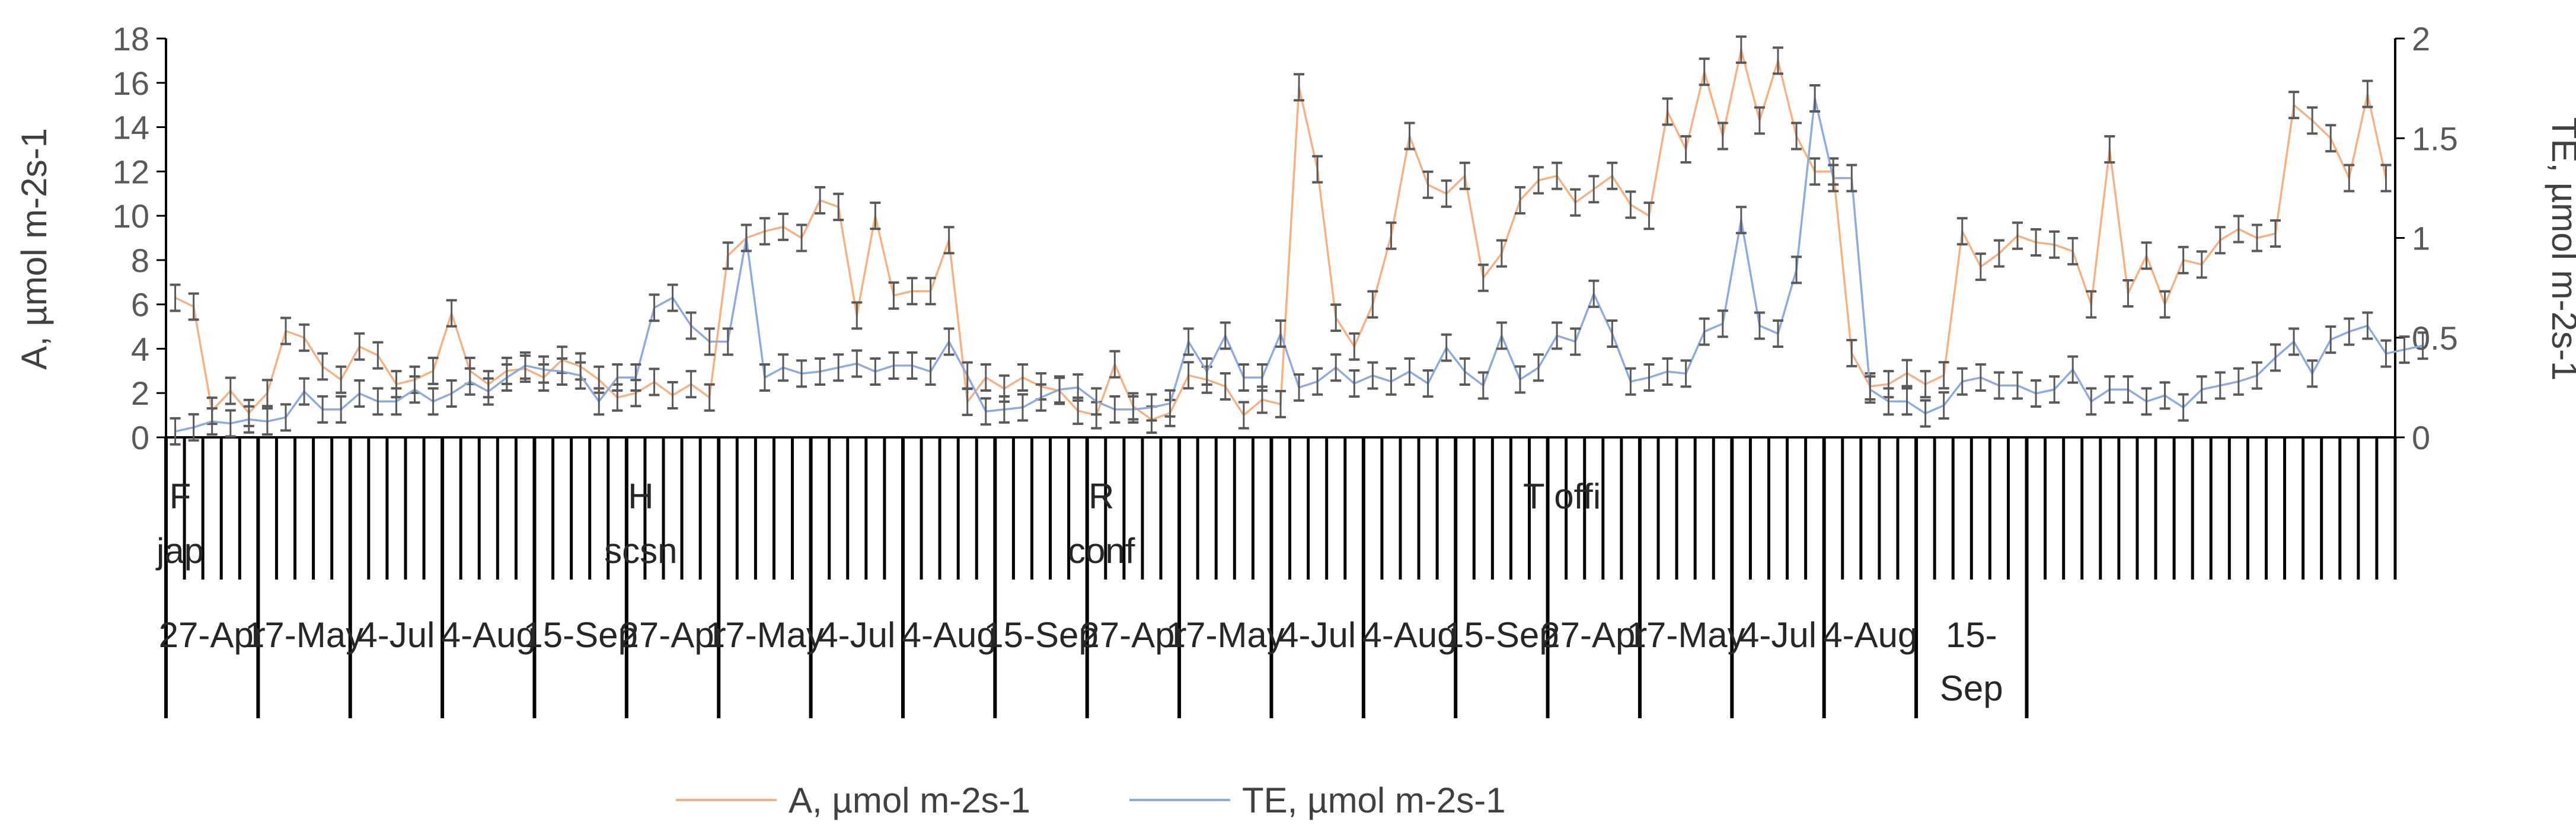  Describe the element at coordinates (2421, 238) in the screenshot. I see `y2-tick-label: 1` at that location.